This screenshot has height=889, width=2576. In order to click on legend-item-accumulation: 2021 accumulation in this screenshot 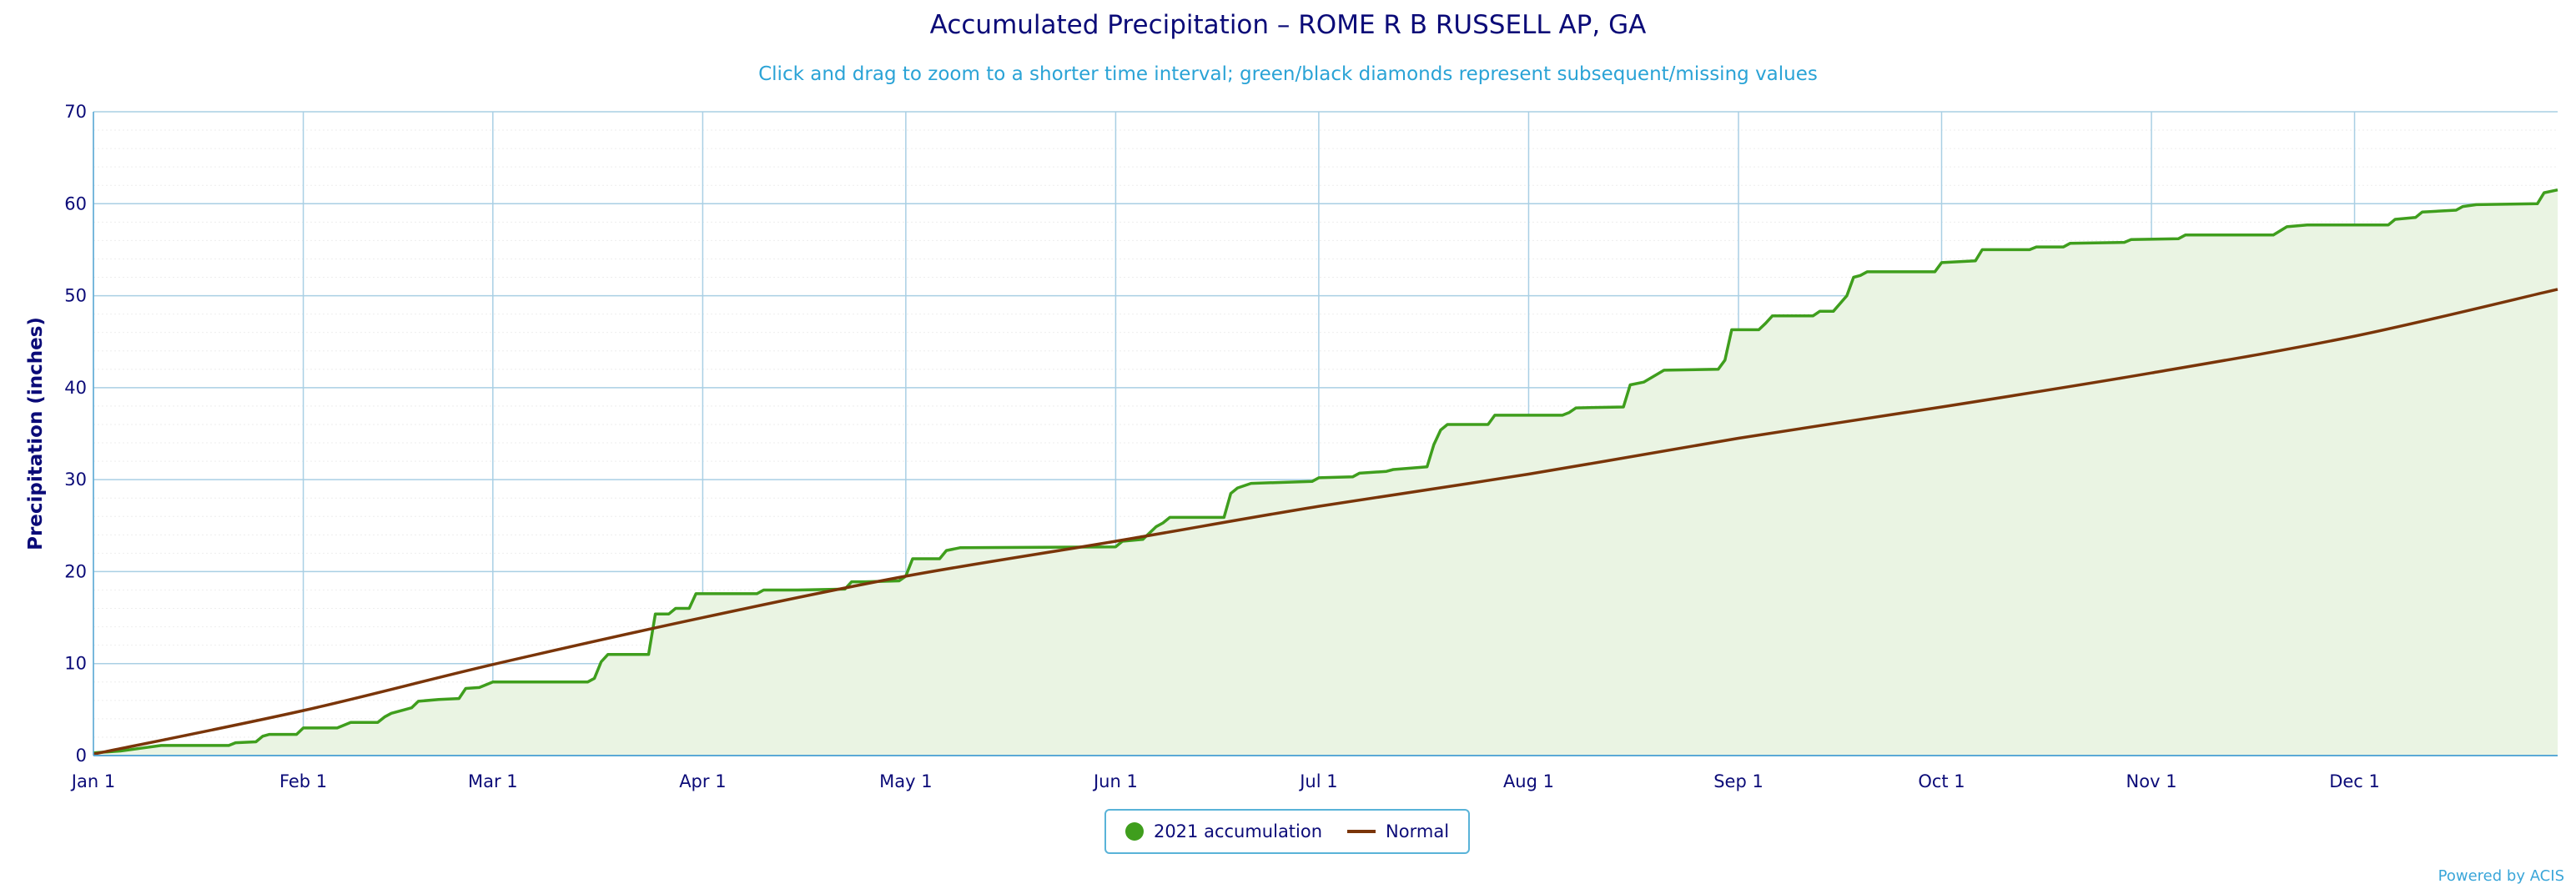, I will do `click(1223, 831)`.